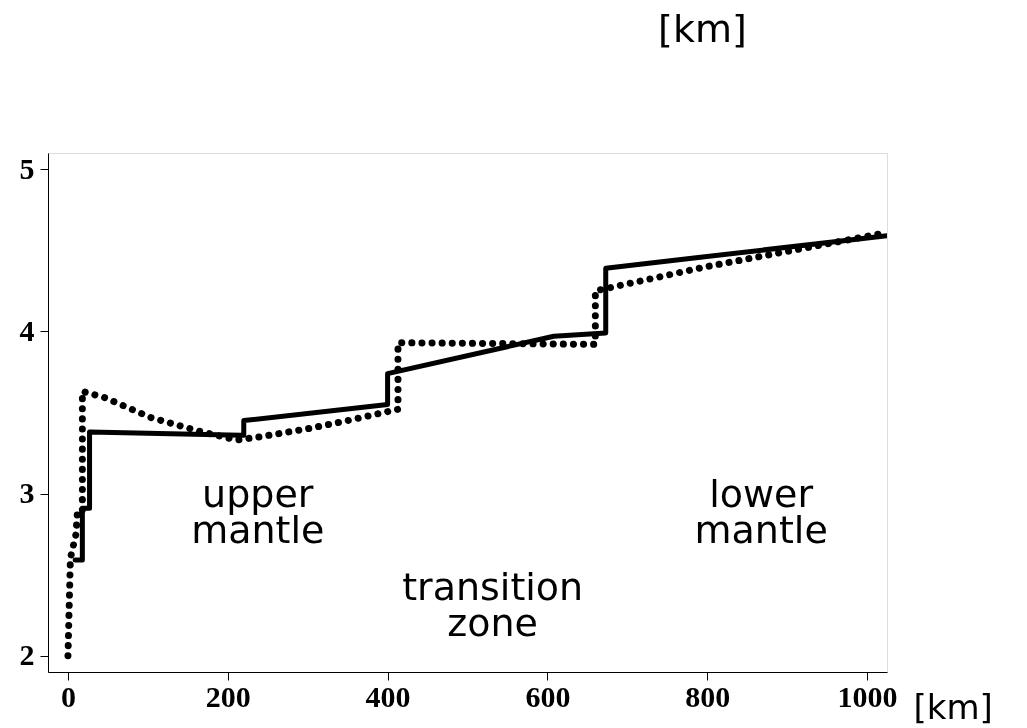 Image resolution: width=1027 pixels, height=728 pixels. Describe the element at coordinates (953, 706) in the screenshot. I see `x-axis-title: [km]` at that location.